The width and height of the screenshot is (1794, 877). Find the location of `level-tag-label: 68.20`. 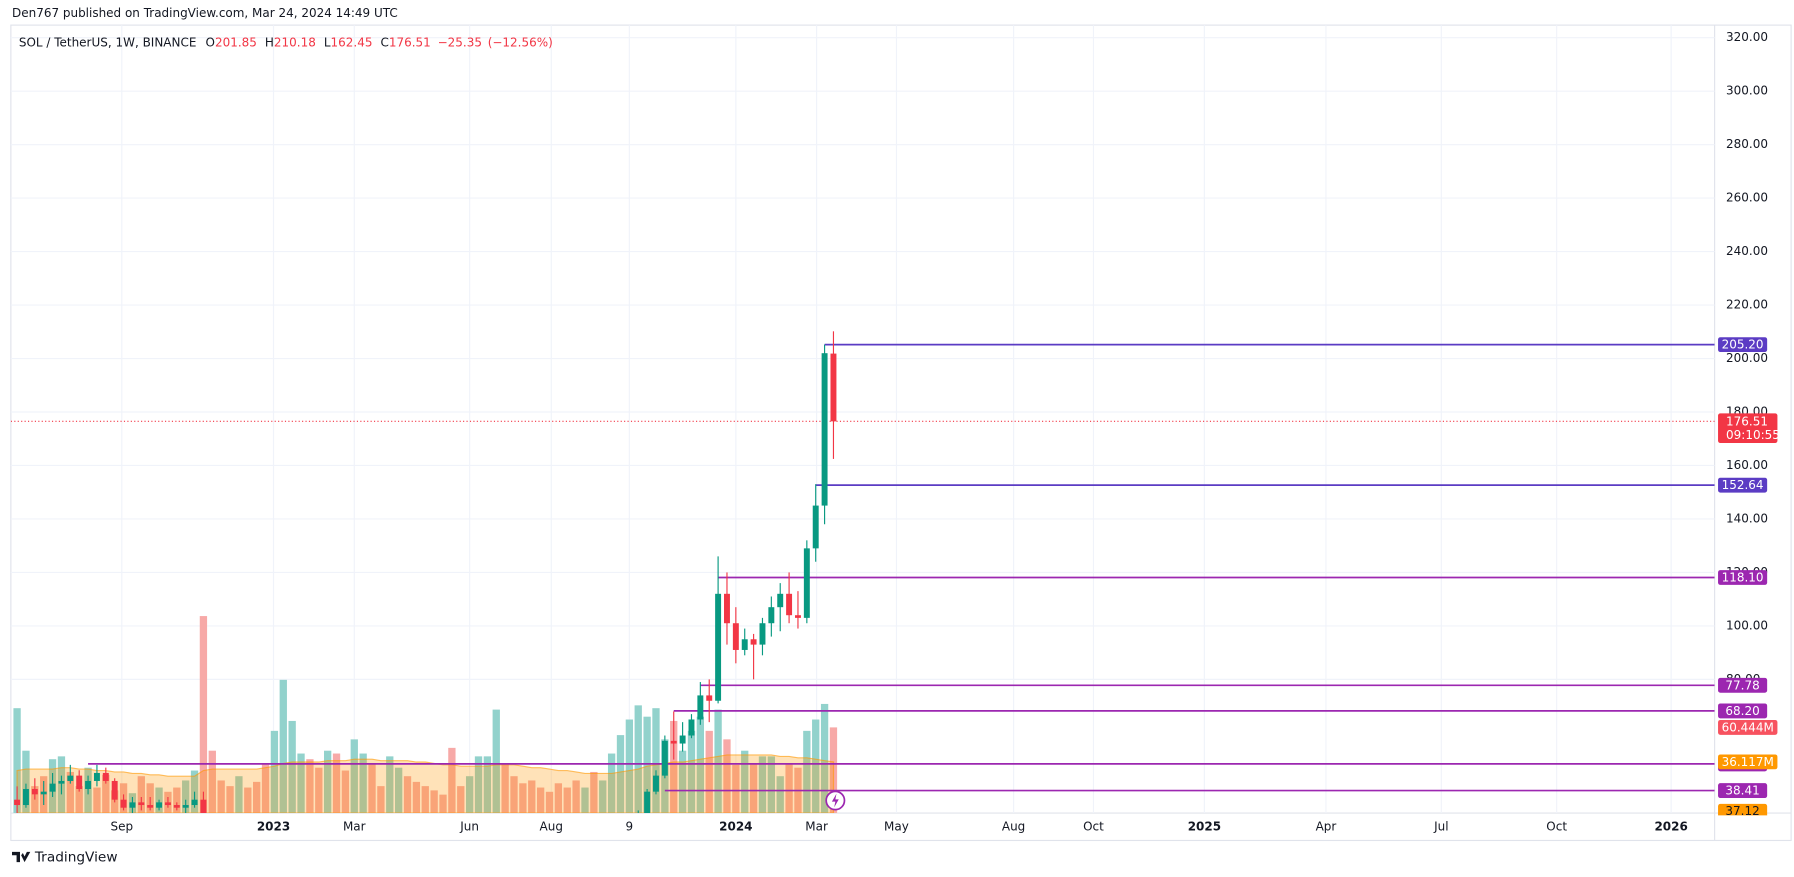

level-tag-label: 68.20 is located at coordinates (1742, 711).